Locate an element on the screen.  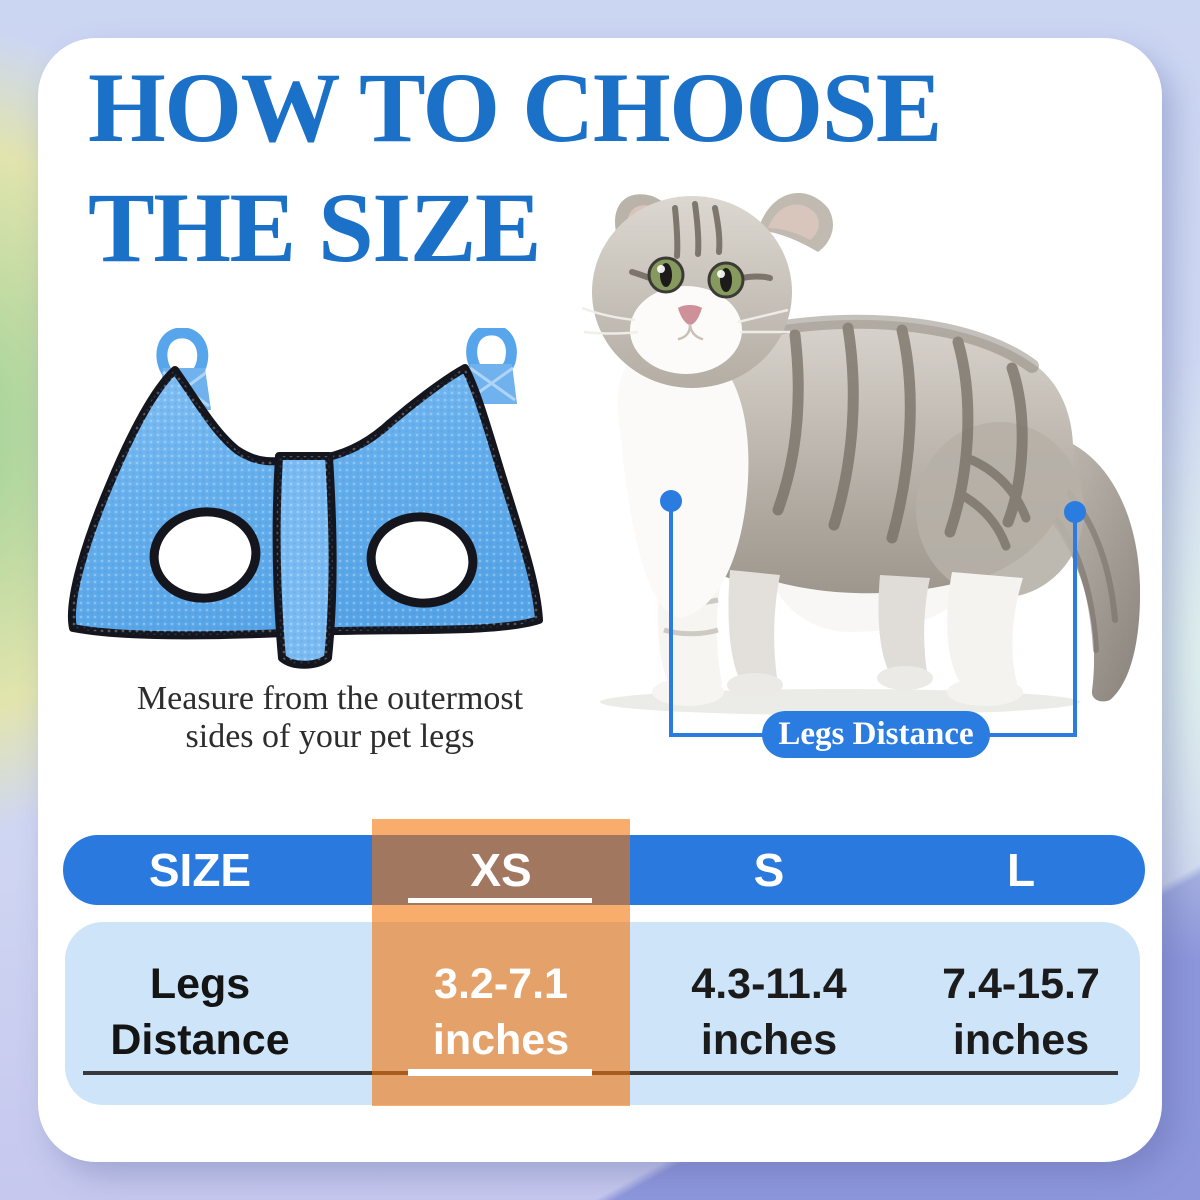
xs-unit: inches is located at coordinates (501, 1040).